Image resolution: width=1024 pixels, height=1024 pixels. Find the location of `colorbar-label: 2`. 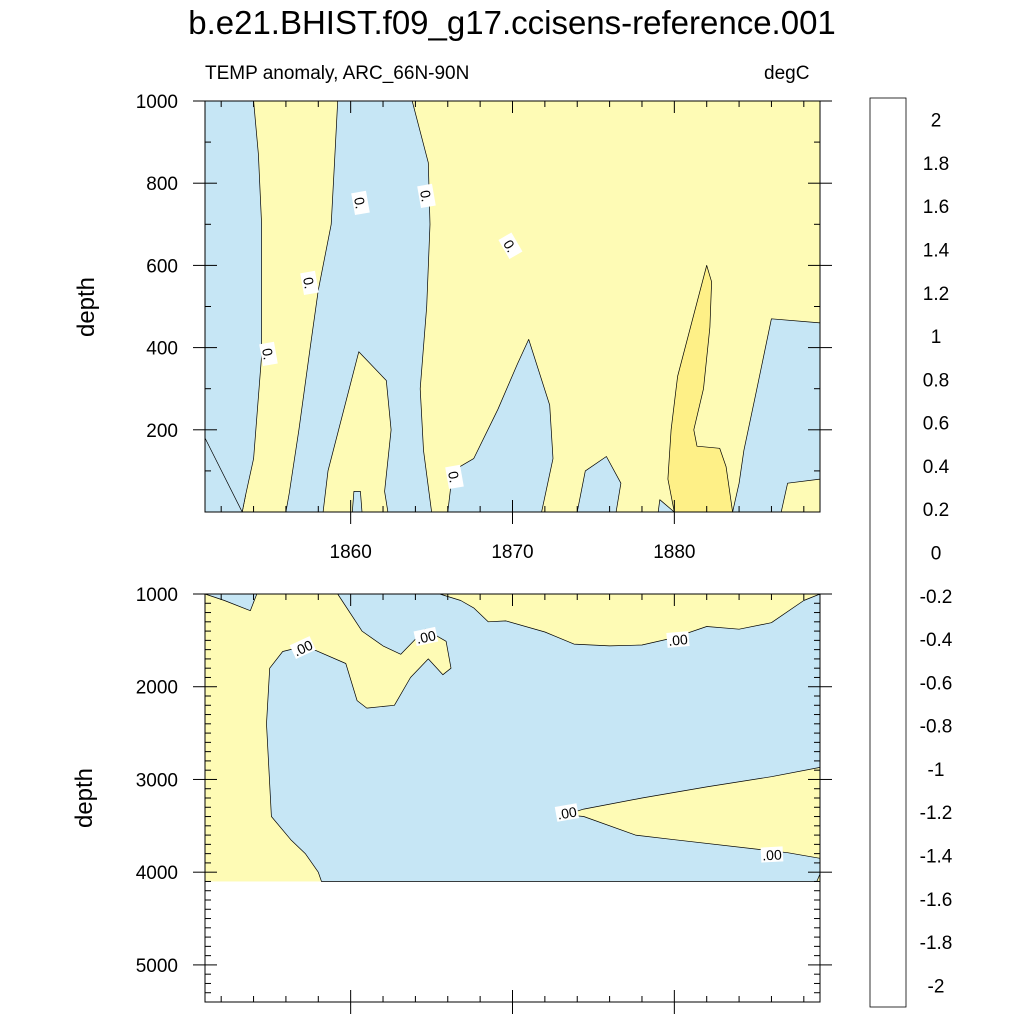

colorbar-label: 2 is located at coordinates (936, 121).